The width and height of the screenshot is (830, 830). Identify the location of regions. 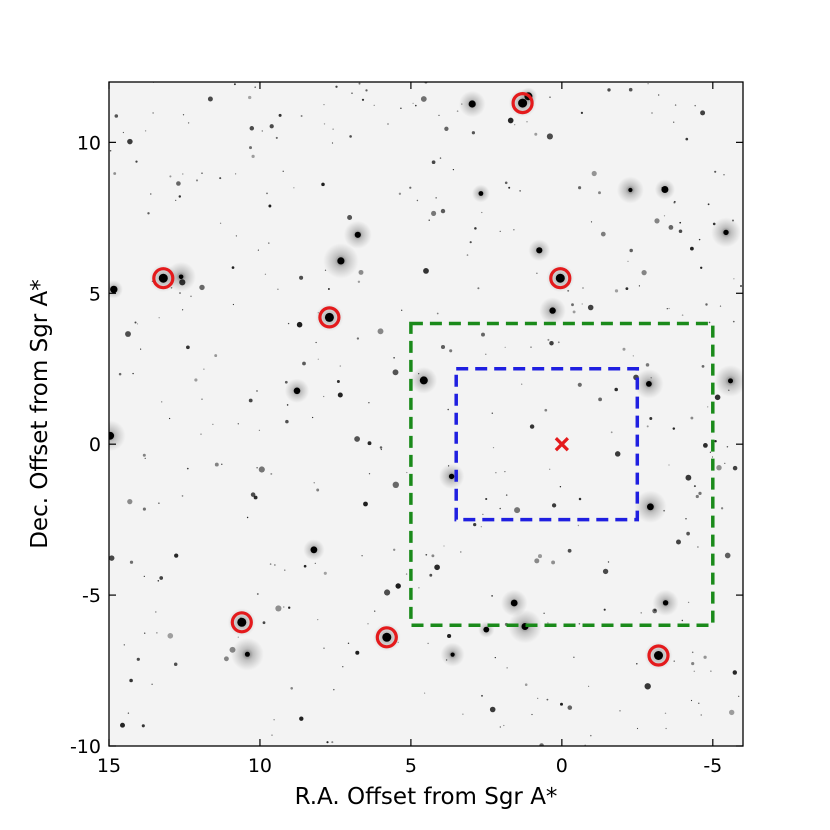
(562, 474).